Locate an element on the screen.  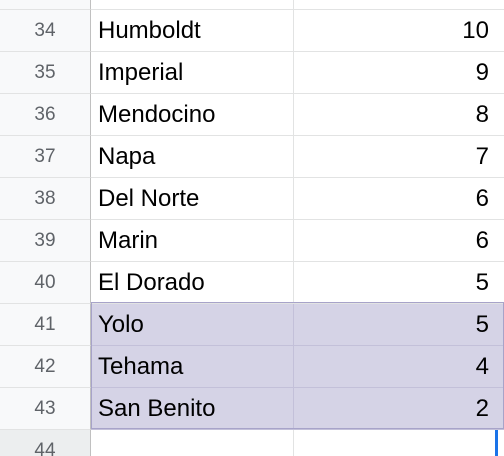
cell-county: San Benito is located at coordinates (192, 409).